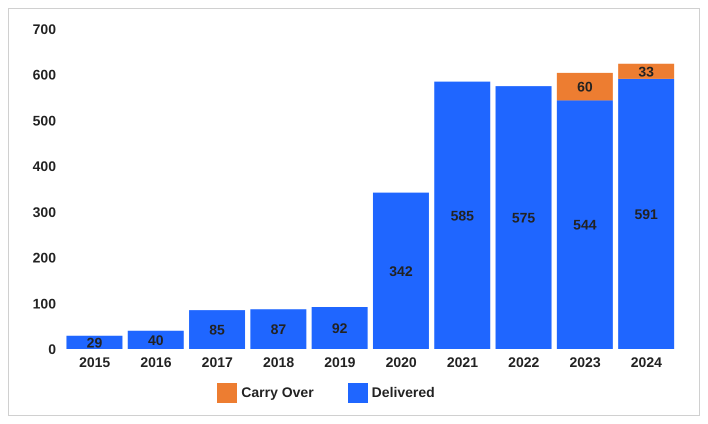 The width and height of the screenshot is (708, 424). What do you see at coordinates (401, 362) in the screenshot?
I see `x-tick-label: 2020` at bounding box center [401, 362].